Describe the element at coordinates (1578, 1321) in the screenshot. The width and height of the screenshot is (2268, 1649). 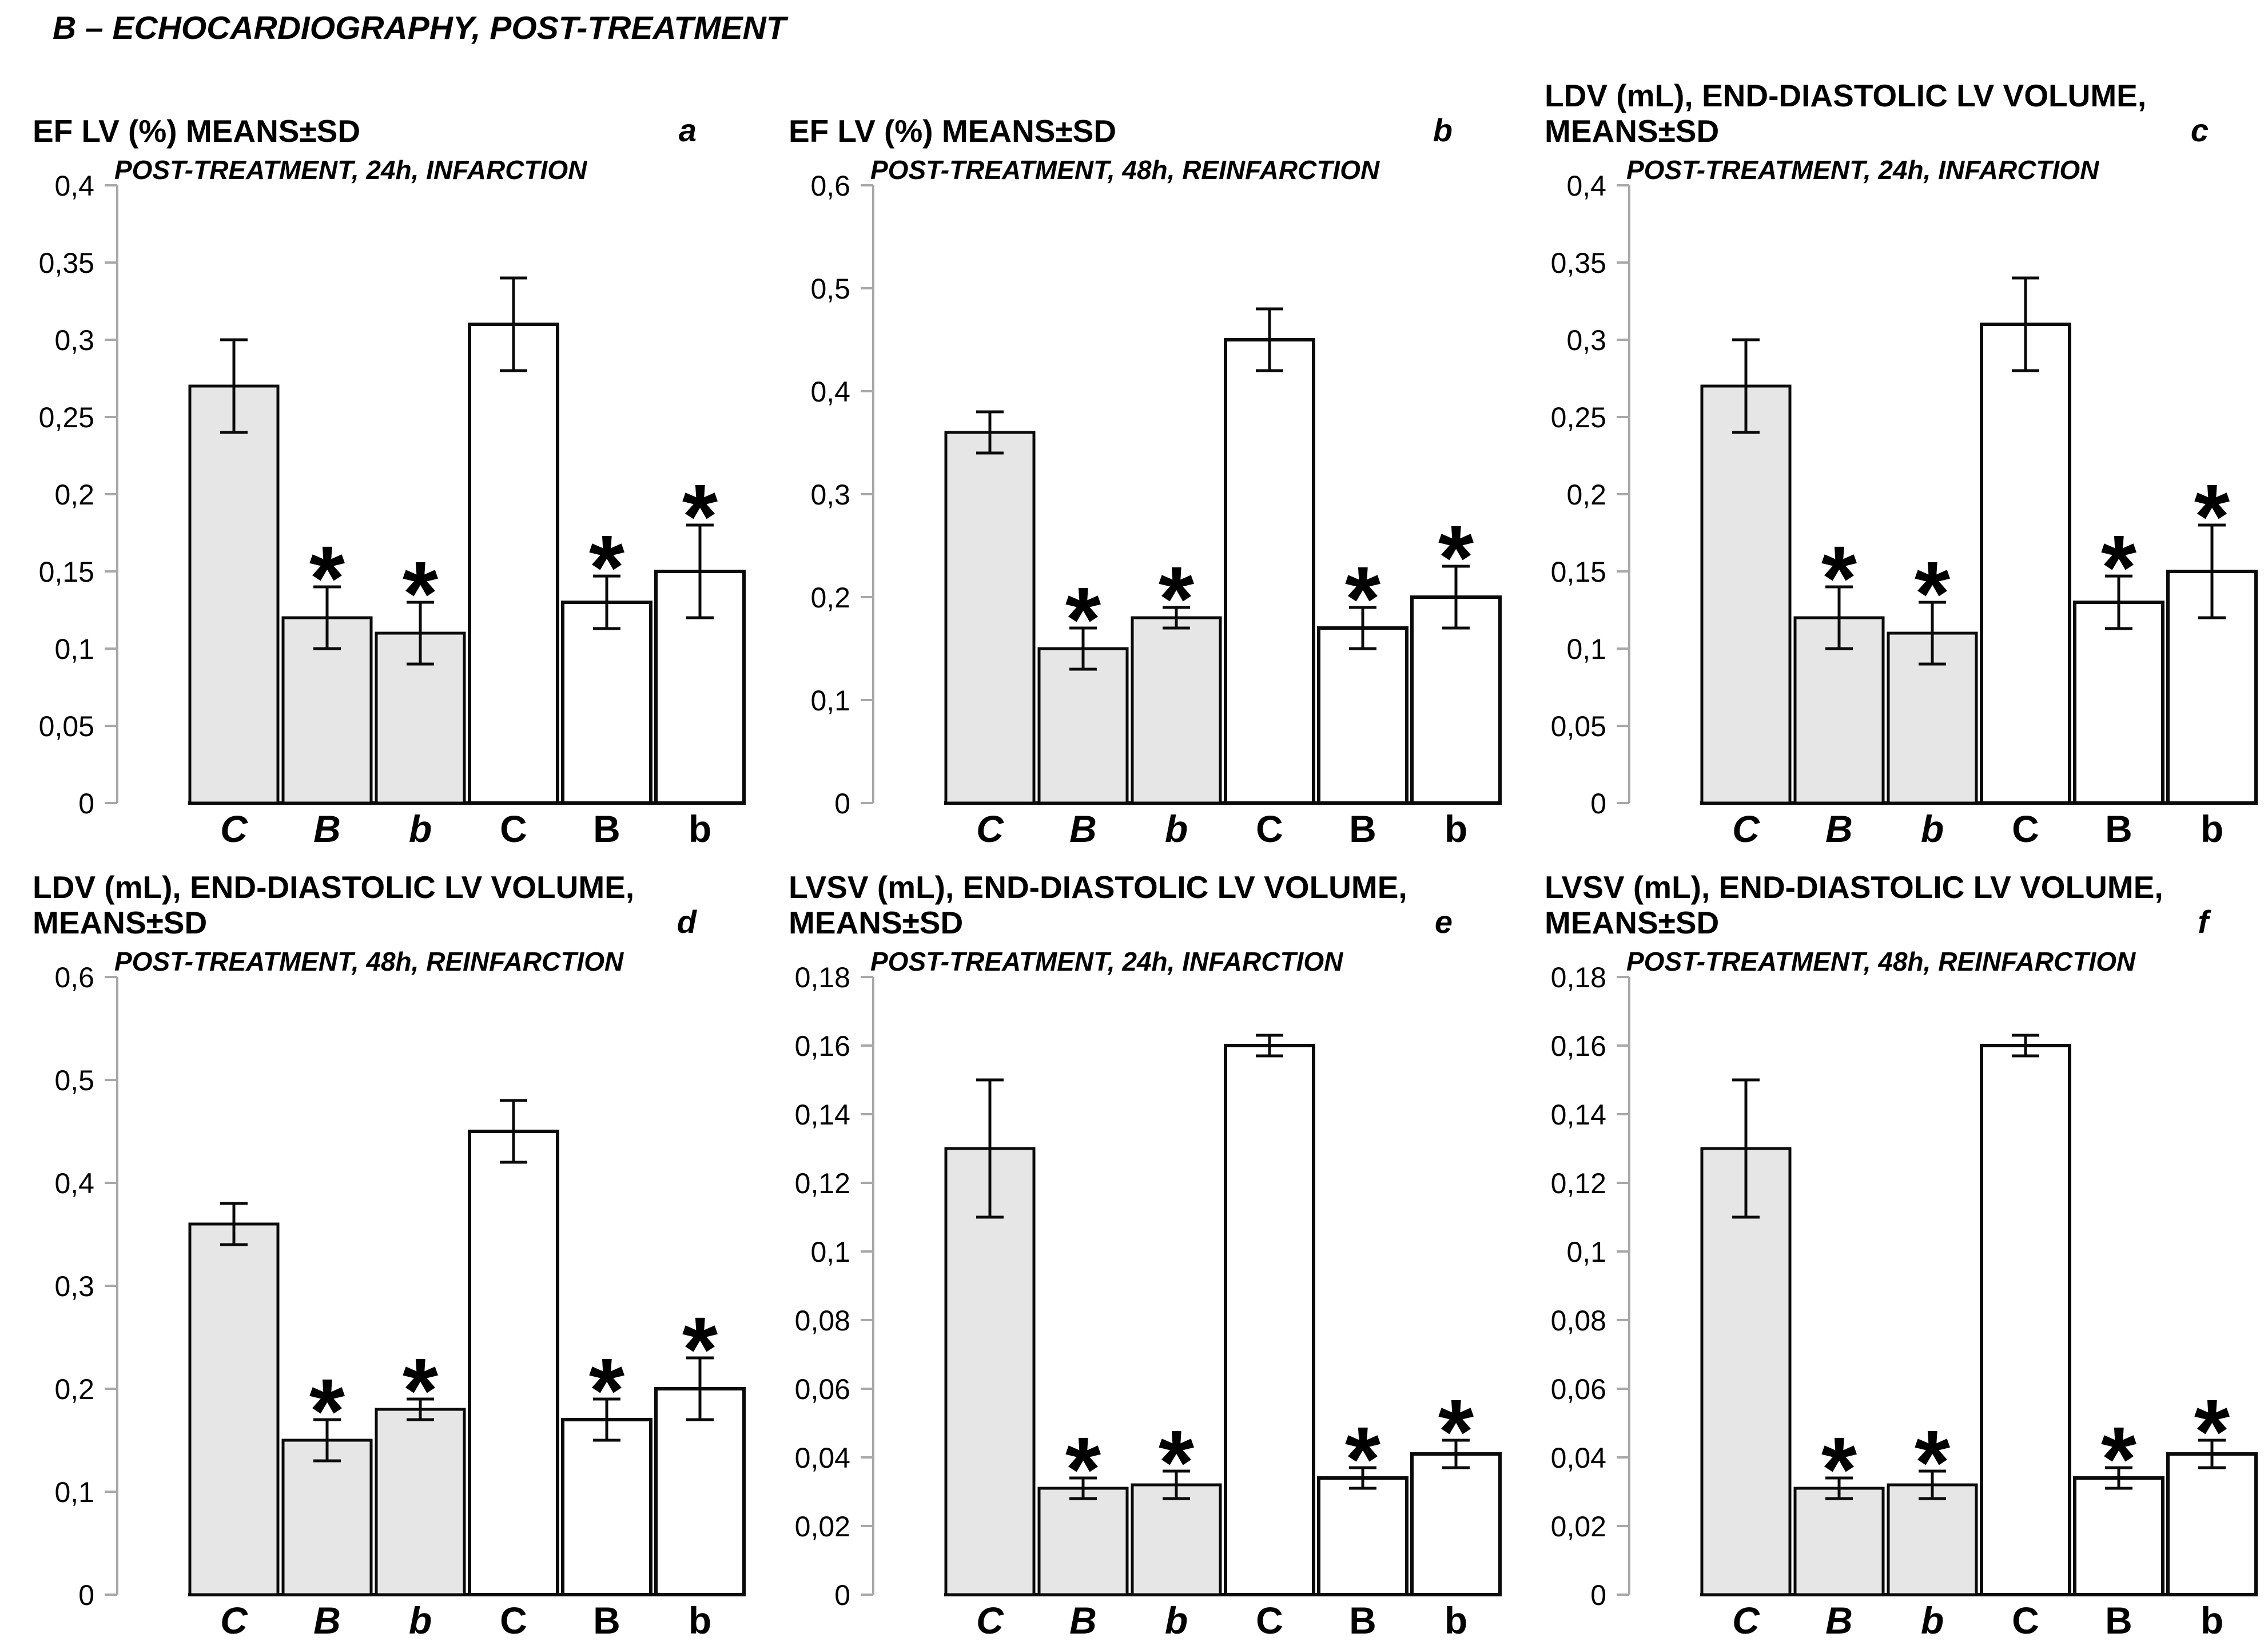
I see `y-tick-label: 0,08` at that location.